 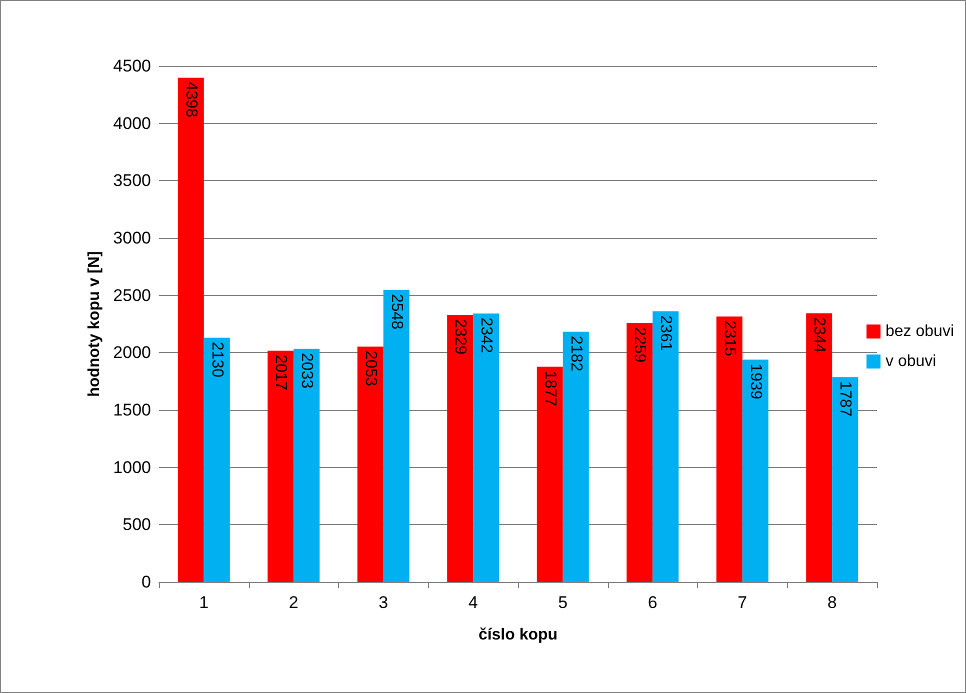 I want to click on x-tick-label: 2, so click(x=293, y=602).